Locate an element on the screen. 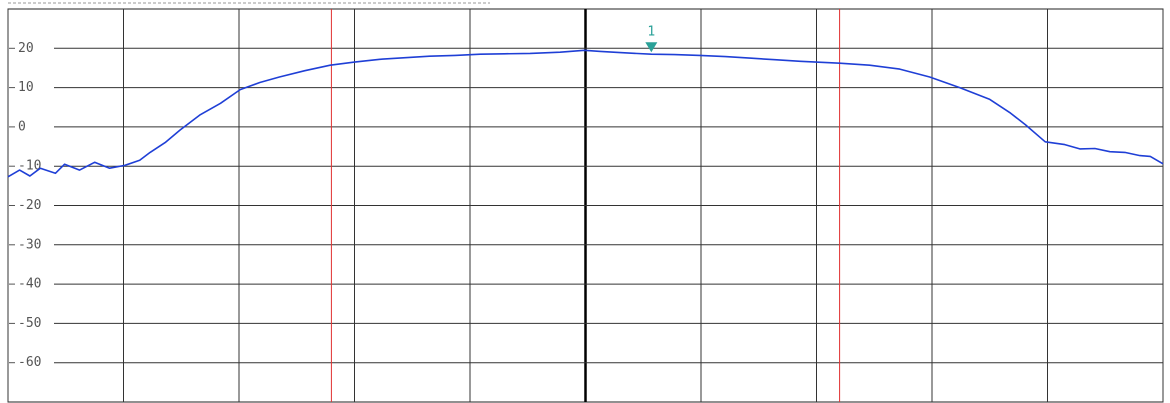 The image size is (1170, 403). y-tick-label: 20 is located at coordinates (26, 48).